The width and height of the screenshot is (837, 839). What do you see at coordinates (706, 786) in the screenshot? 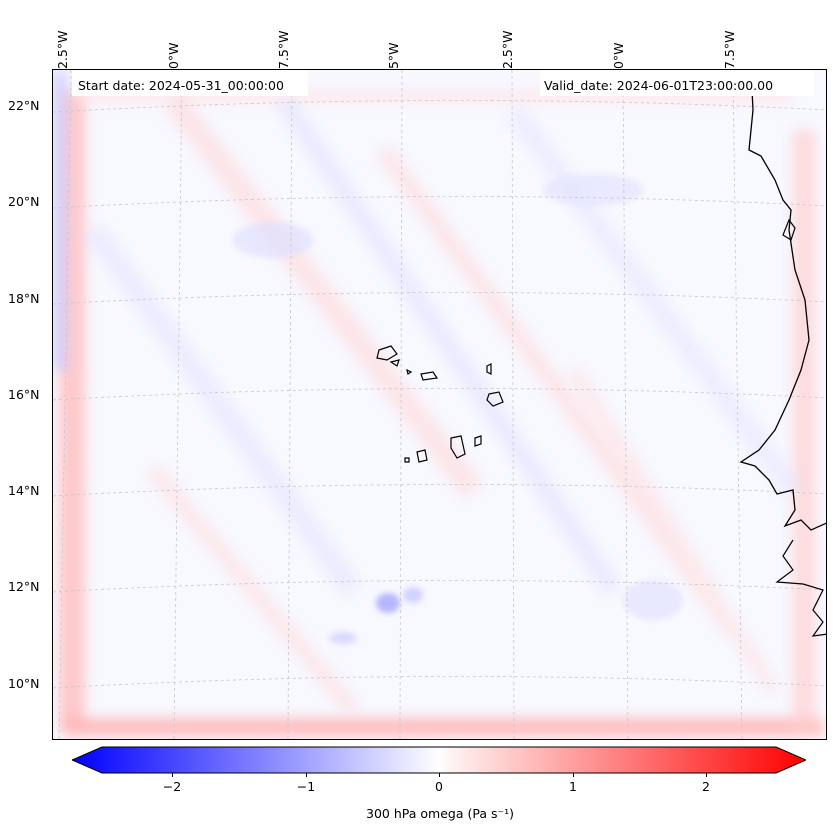
I see `cb-tick-label: 2` at bounding box center [706, 786].